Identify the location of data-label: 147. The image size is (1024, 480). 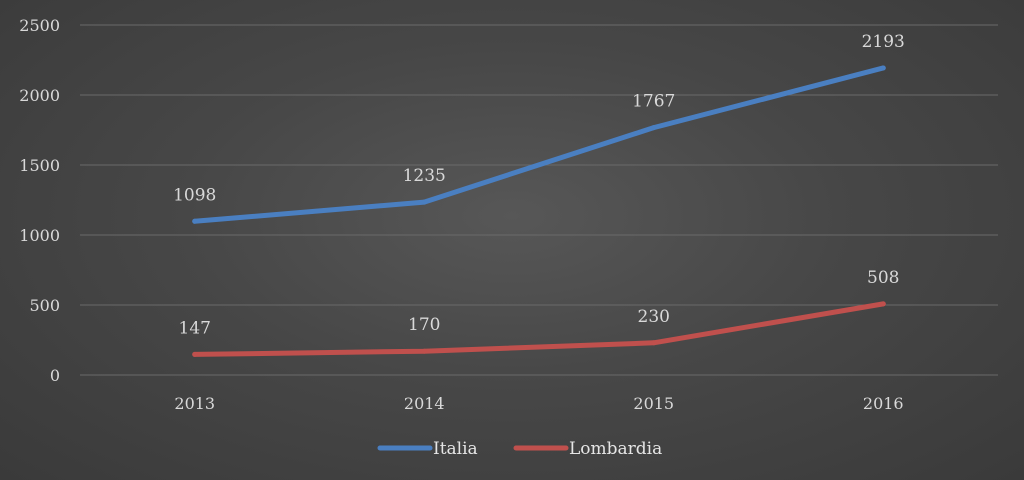
(195, 328).